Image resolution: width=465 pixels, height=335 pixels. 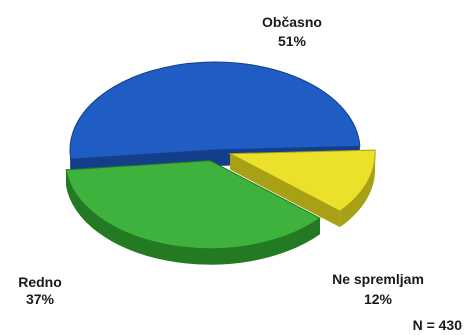 I want to click on slice-value-redno: 37%, so click(x=40, y=299).